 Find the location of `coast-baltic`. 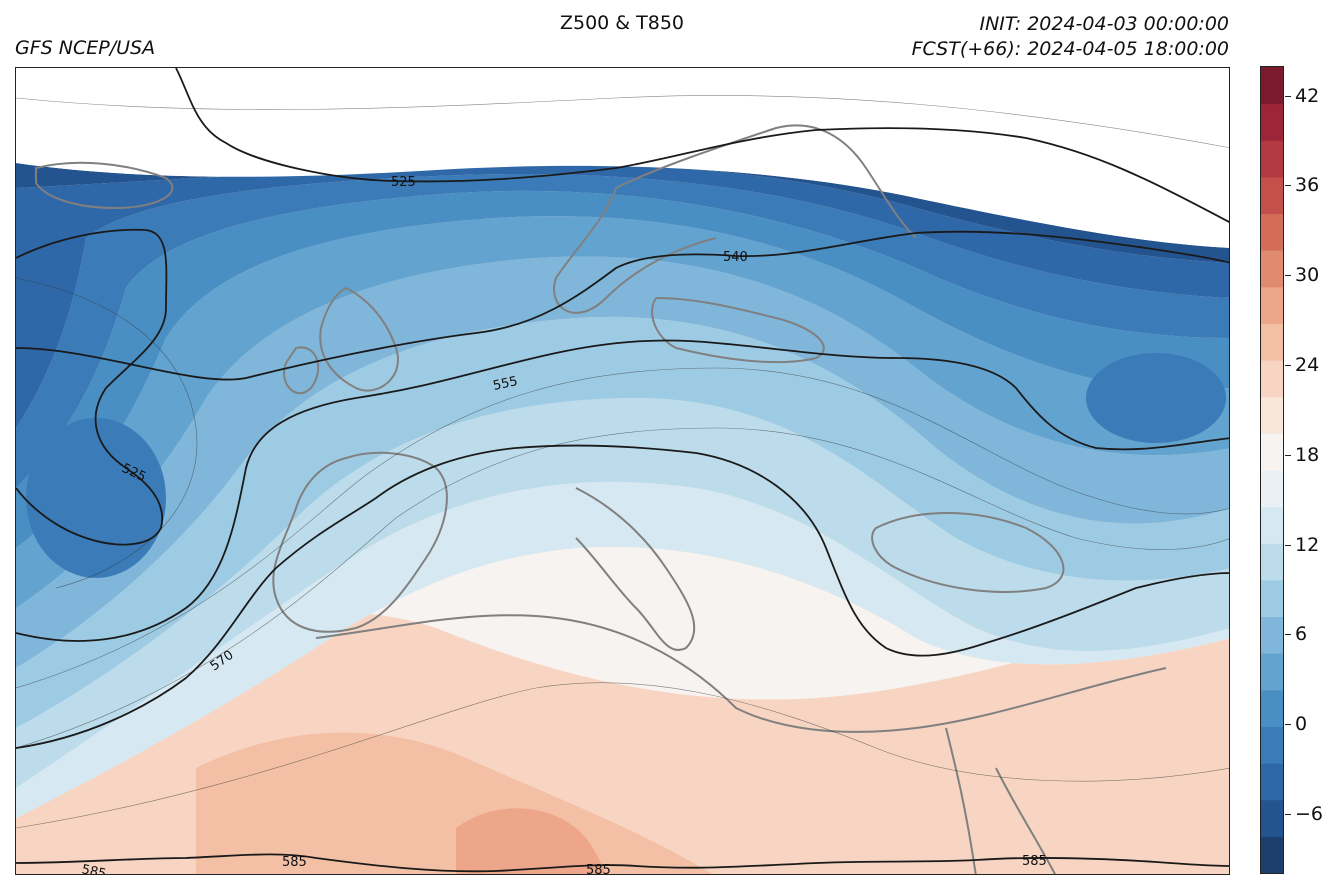

coast-baltic is located at coordinates (738, 330).